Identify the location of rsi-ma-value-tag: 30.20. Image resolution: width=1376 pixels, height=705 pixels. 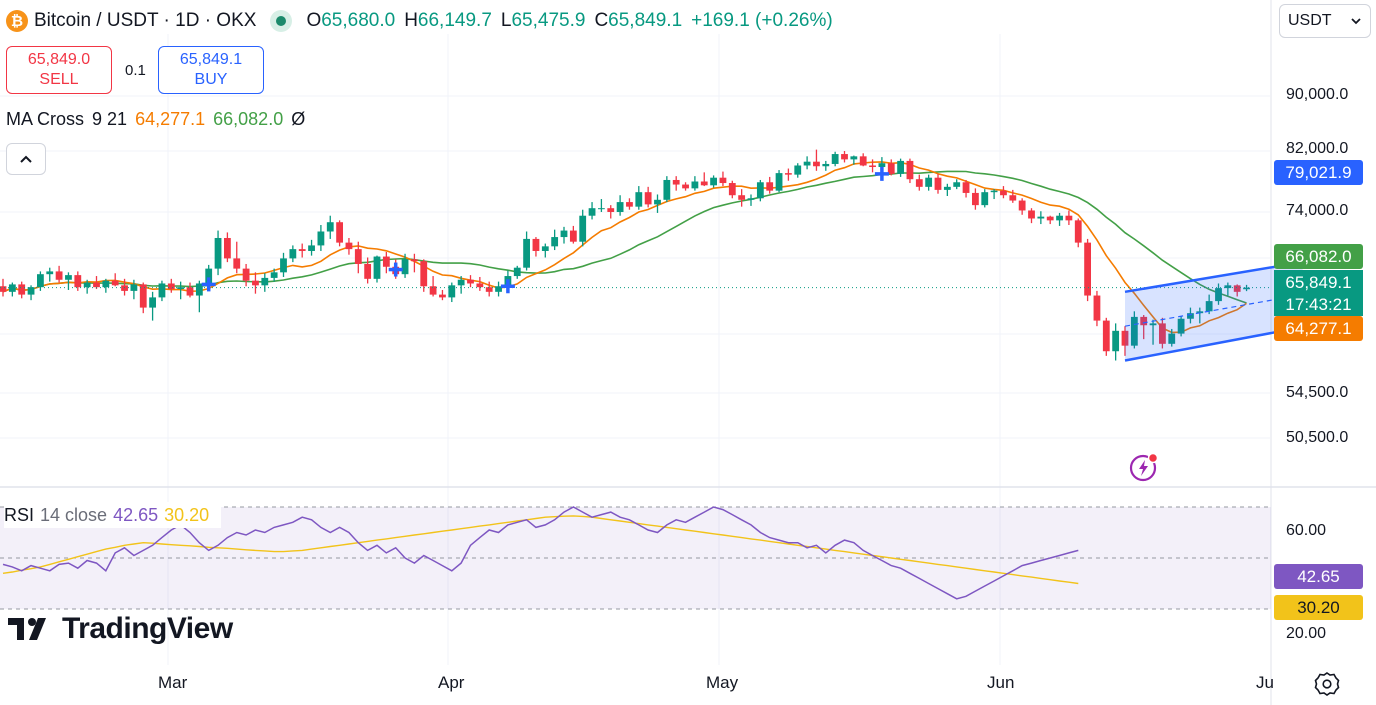
(1318, 607).